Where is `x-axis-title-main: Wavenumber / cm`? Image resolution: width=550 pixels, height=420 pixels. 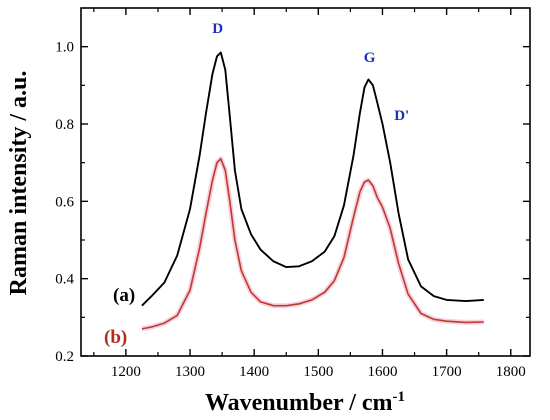
x-axis-title-main: Wavenumber / cm is located at coordinates (299, 403).